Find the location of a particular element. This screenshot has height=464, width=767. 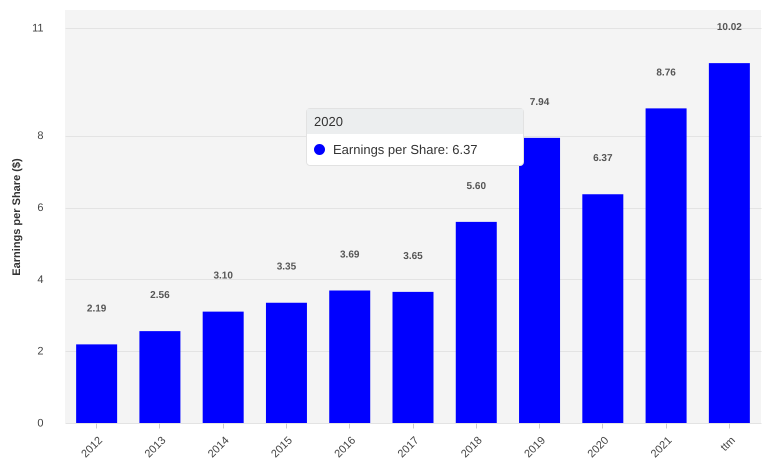

data-label: 2.56 is located at coordinates (160, 296).